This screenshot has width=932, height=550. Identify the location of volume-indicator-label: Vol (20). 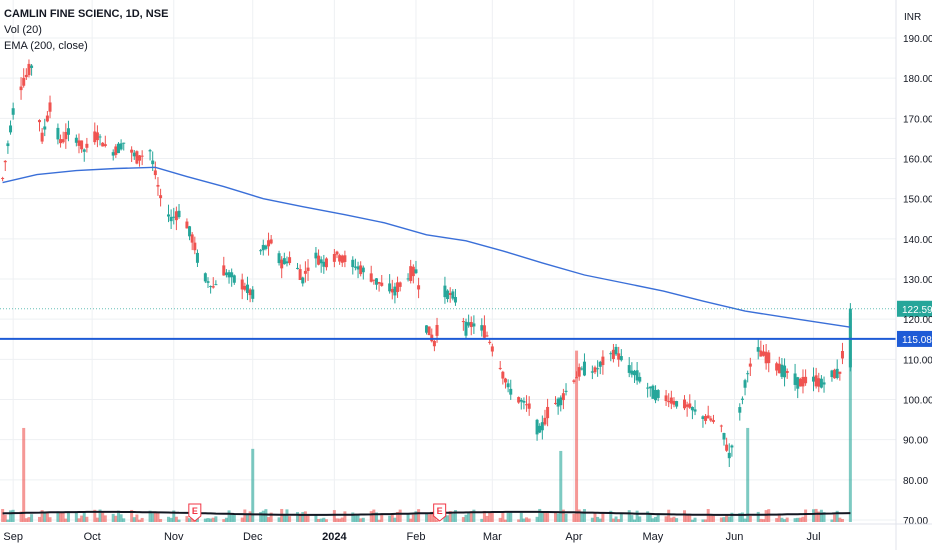
(23, 30).